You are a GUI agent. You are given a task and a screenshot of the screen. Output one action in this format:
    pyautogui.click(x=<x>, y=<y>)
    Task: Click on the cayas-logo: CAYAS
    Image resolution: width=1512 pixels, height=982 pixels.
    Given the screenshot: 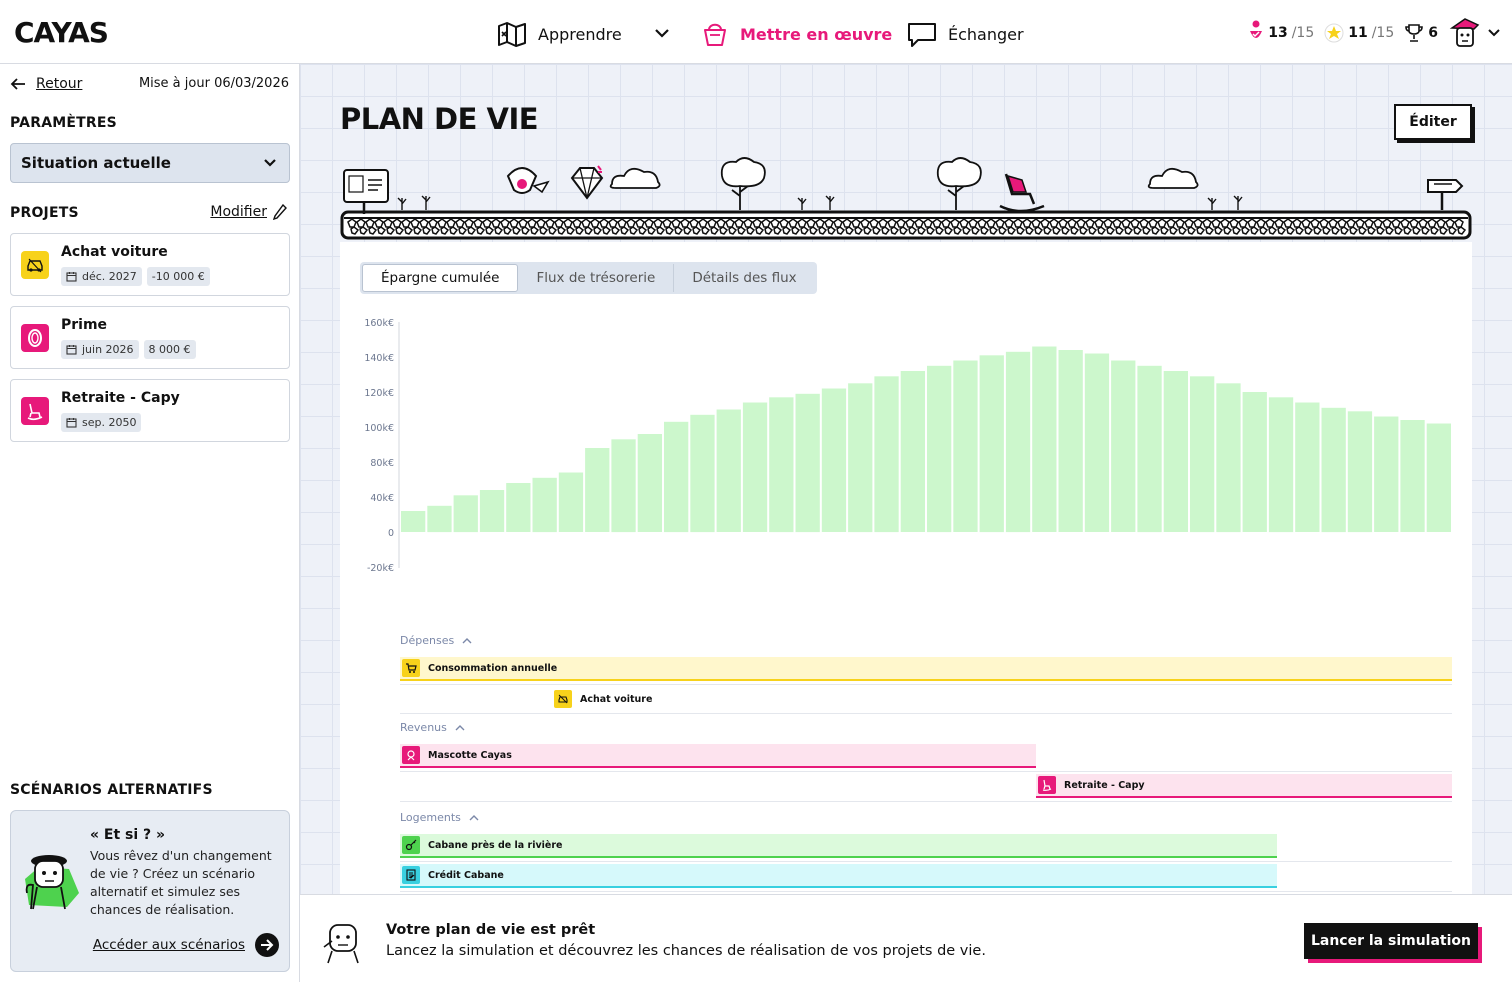 What is the action you would take?
    pyautogui.click(x=61, y=32)
    